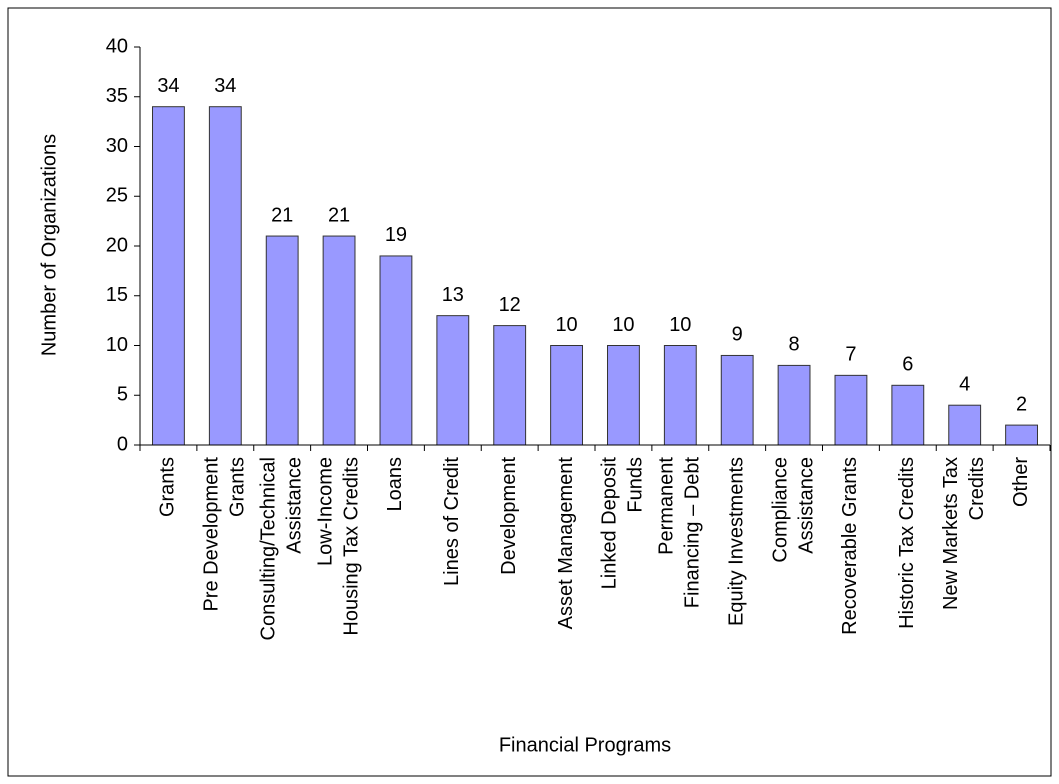  Describe the element at coordinates (850, 355) in the screenshot. I see `data-label: 7` at that location.